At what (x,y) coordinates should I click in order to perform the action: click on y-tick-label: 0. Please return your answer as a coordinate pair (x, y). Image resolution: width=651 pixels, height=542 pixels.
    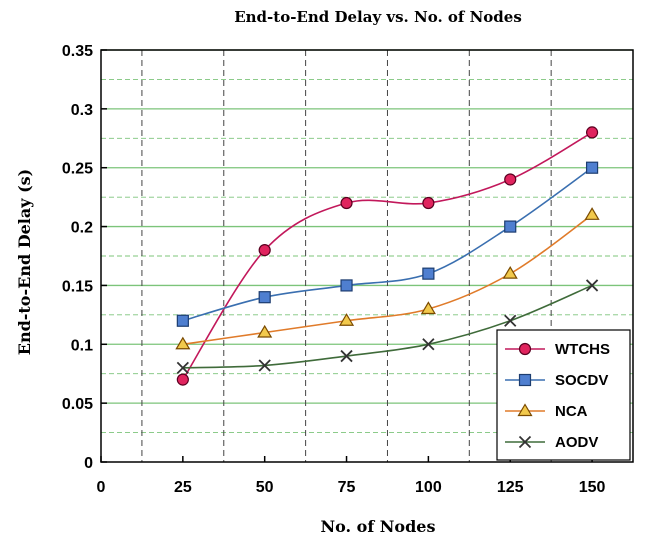
    Looking at the image, I should click on (88, 463).